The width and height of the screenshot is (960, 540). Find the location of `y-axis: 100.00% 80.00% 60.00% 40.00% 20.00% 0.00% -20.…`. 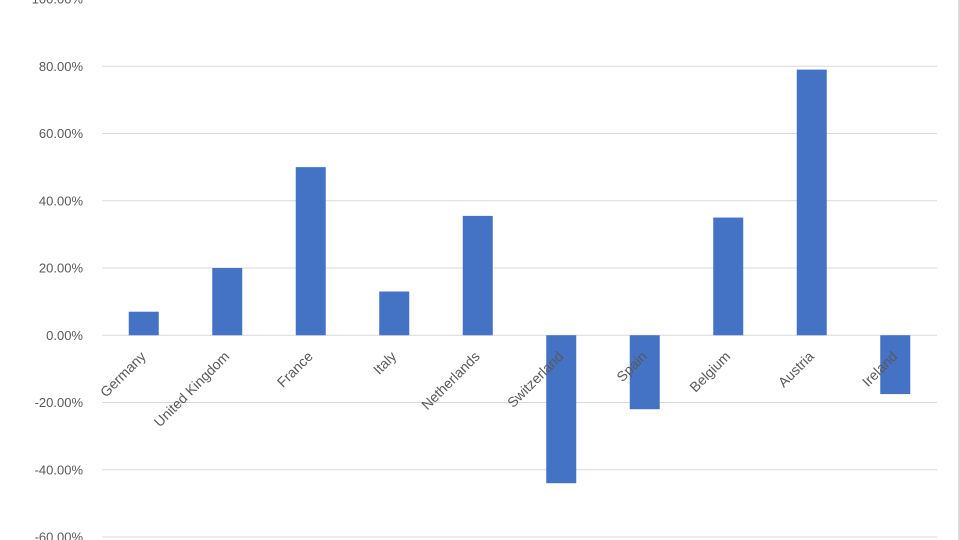

y-axis: 100.00% 80.00% 60.00% 40.00% 20.00% 0.00% -20.… is located at coordinates (58, 270).